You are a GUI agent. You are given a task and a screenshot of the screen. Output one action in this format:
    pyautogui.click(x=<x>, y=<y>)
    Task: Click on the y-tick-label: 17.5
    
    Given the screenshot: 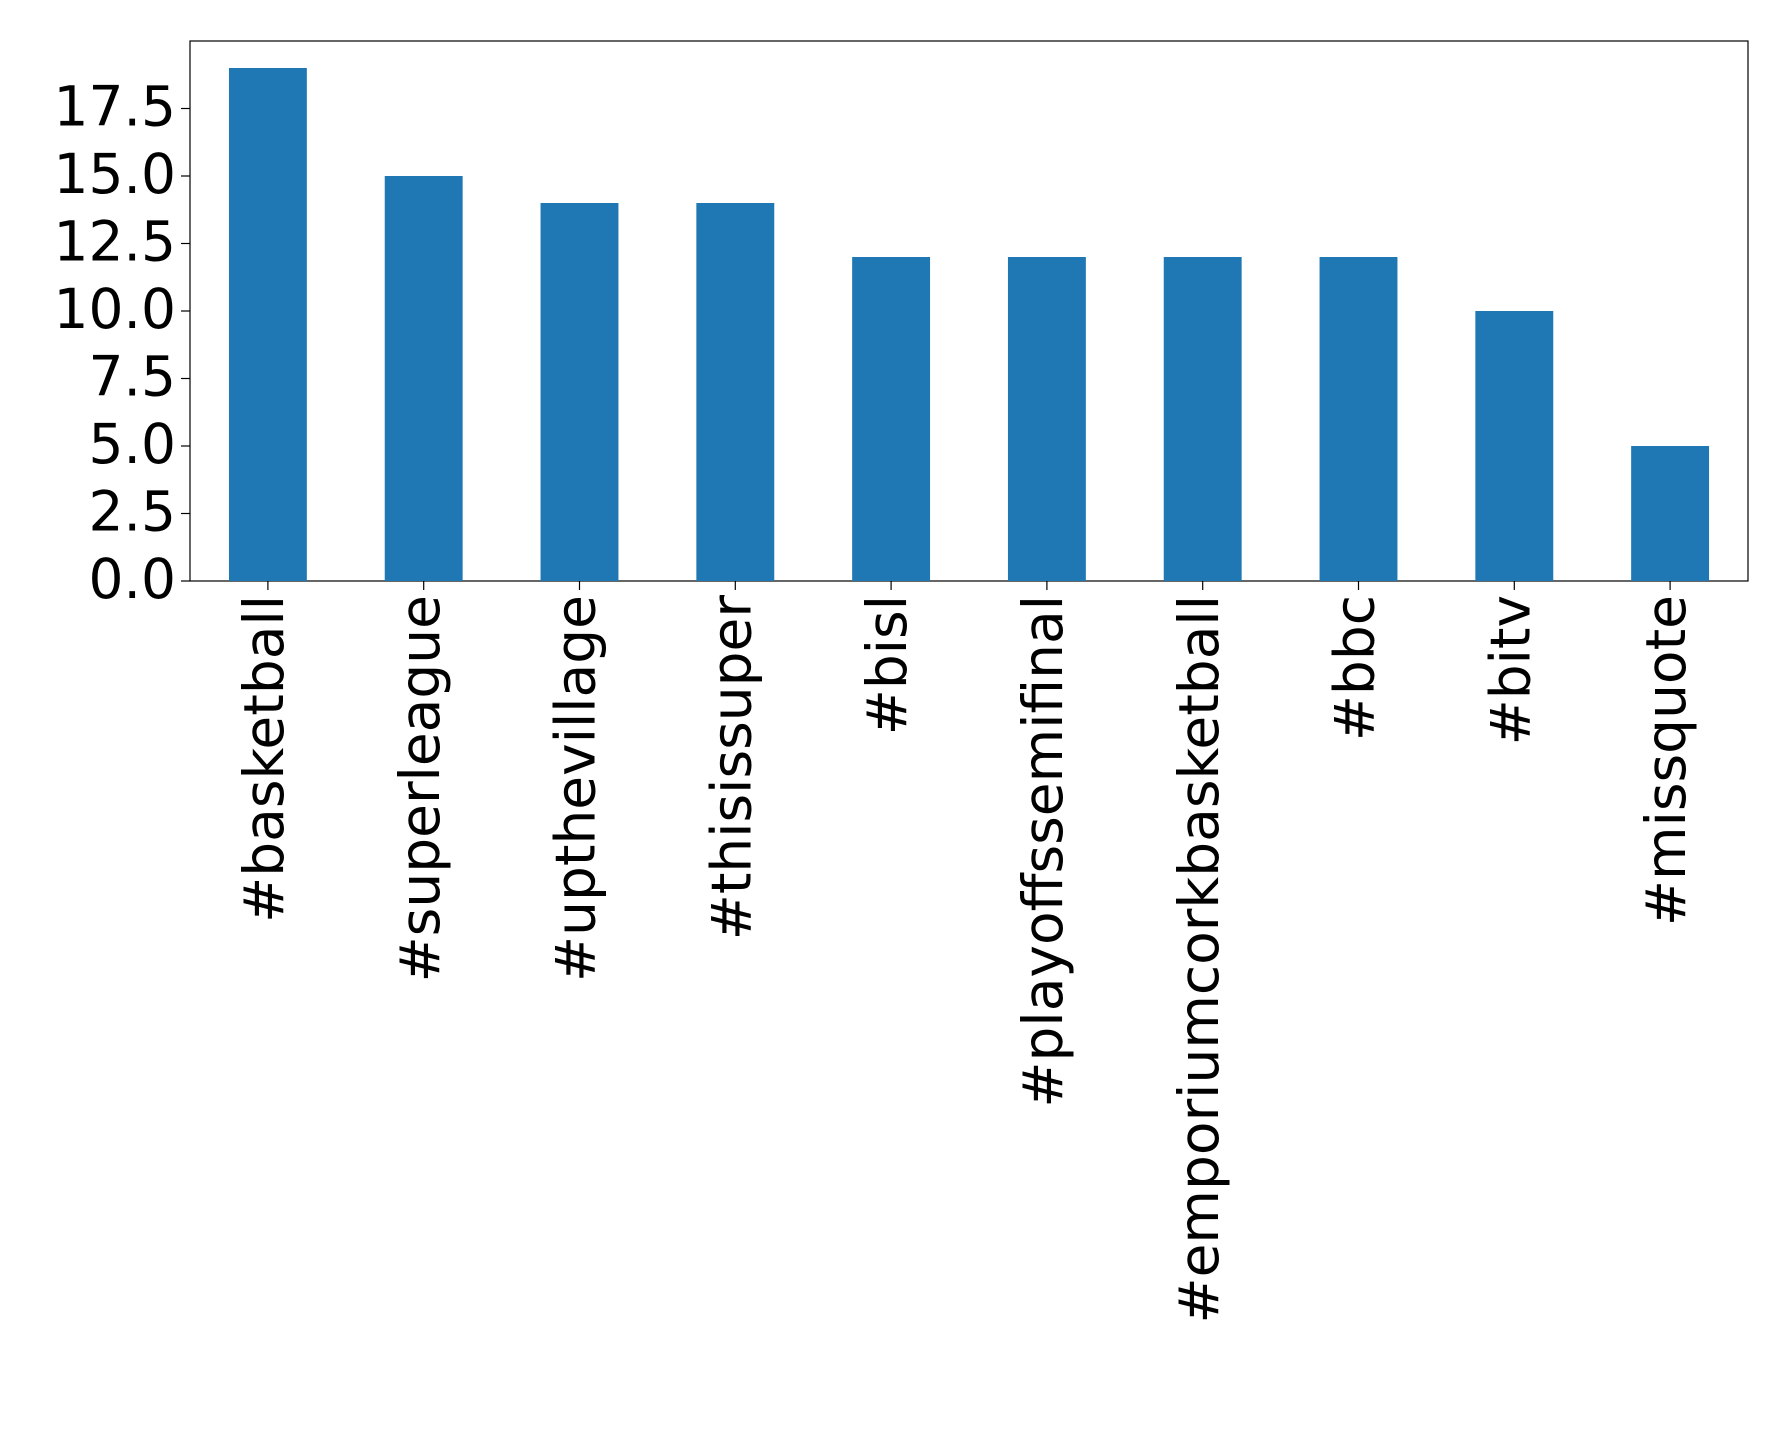 What is the action you would take?
    pyautogui.click(x=115, y=107)
    